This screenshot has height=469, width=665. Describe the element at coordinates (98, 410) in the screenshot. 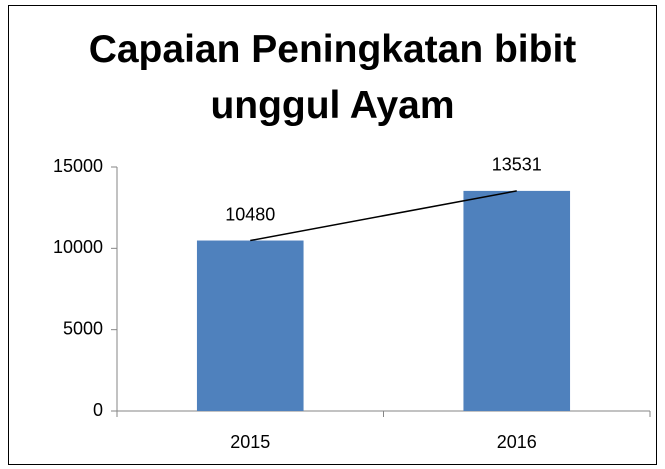

I see `y-tick-label: 0` at that location.